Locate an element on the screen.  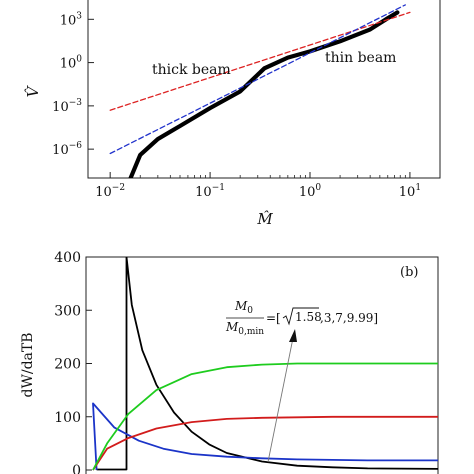
ratio-numerator: M0 is located at coordinates (243, 307).